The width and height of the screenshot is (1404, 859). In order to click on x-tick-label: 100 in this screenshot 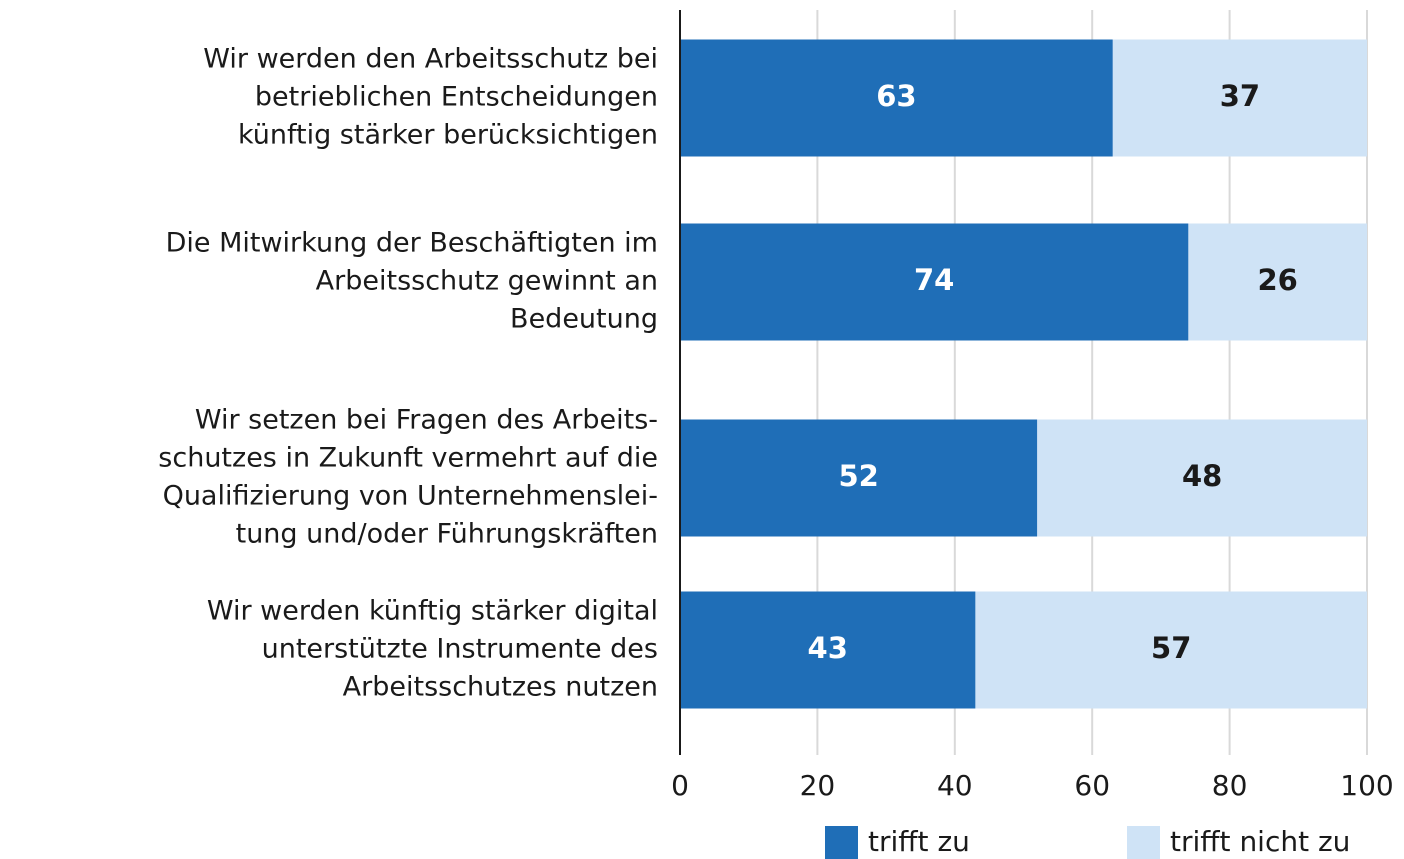, I will do `click(1366, 785)`.